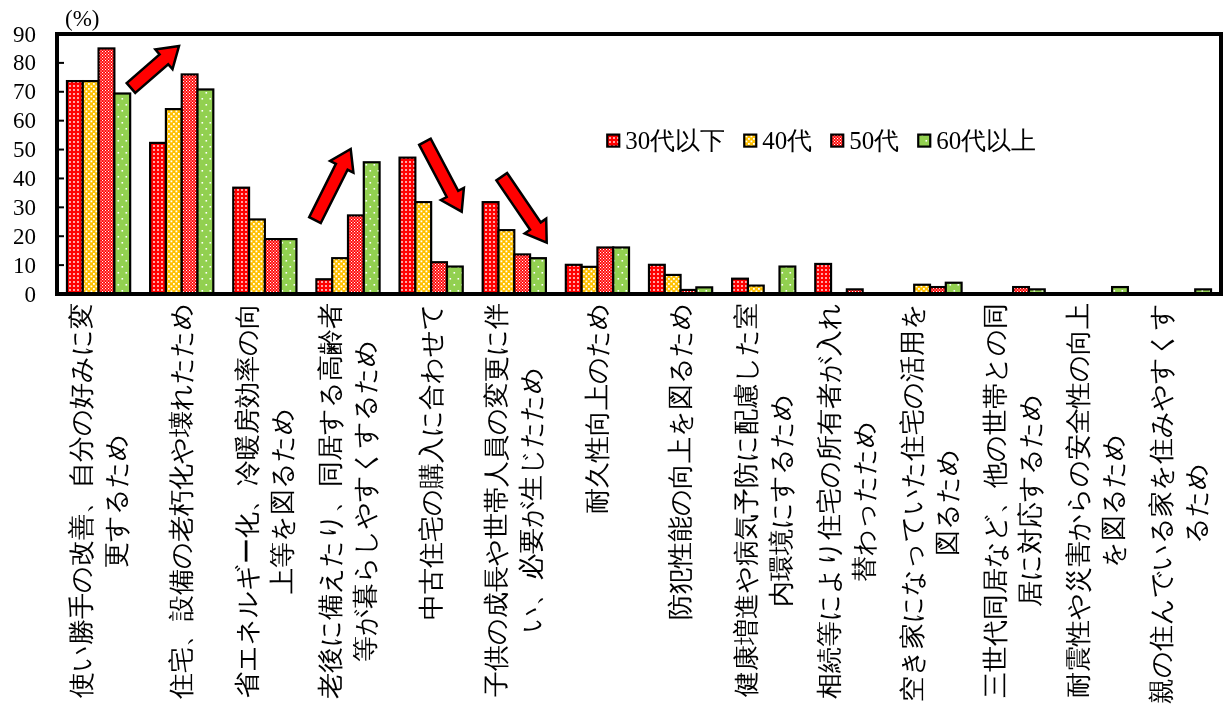 This screenshot has width=1226, height=713. What do you see at coordinates (681, 461) in the screenshot?
I see `category-label: 防犯性能の向上を図るため` at bounding box center [681, 461].